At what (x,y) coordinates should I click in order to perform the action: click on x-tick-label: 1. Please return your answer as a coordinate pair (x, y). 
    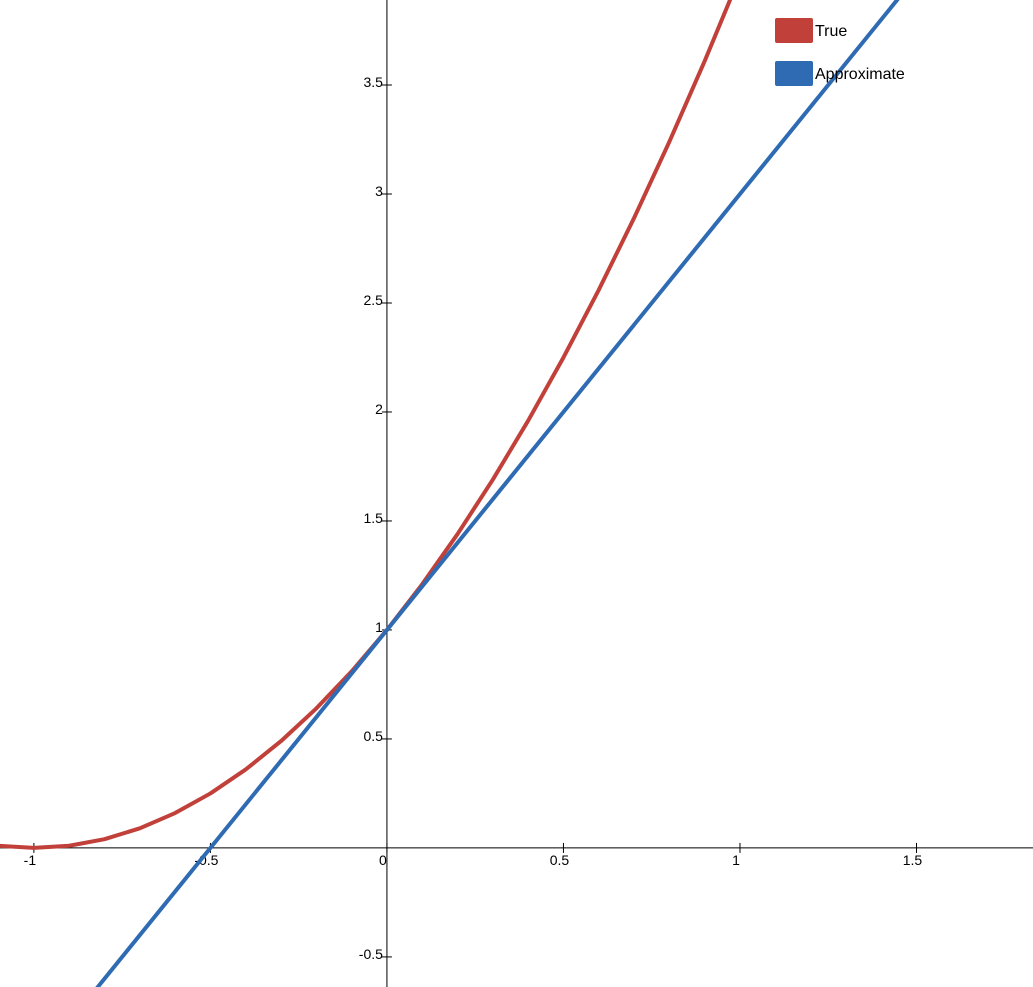
    Looking at the image, I should click on (736, 860).